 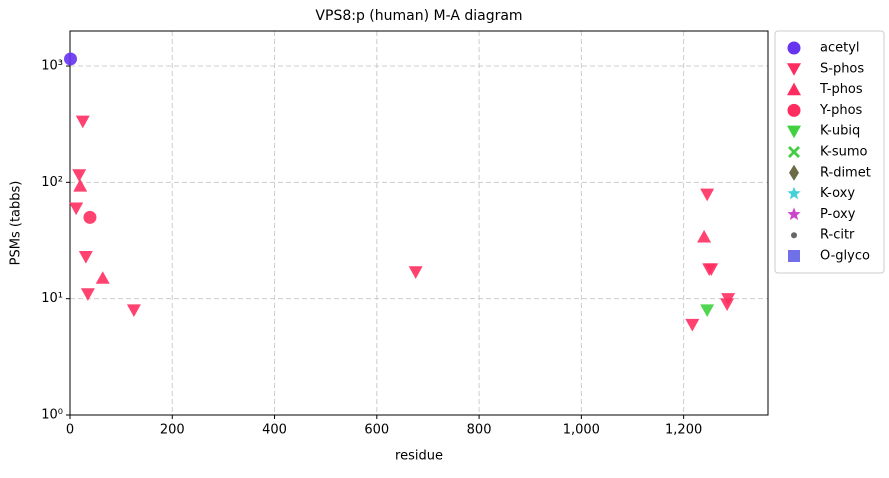 What do you see at coordinates (52, 415) in the screenshot?
I see `y-tick-label: 10⁰` at bounding box center [52, 415].